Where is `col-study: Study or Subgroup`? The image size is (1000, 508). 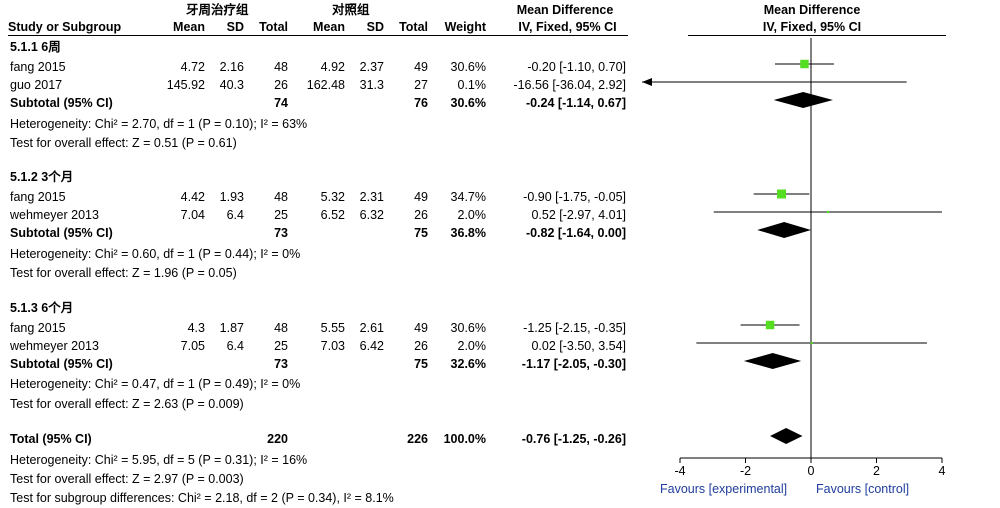 col-study: Study or Subgroup is located at coordinates (65, 27).